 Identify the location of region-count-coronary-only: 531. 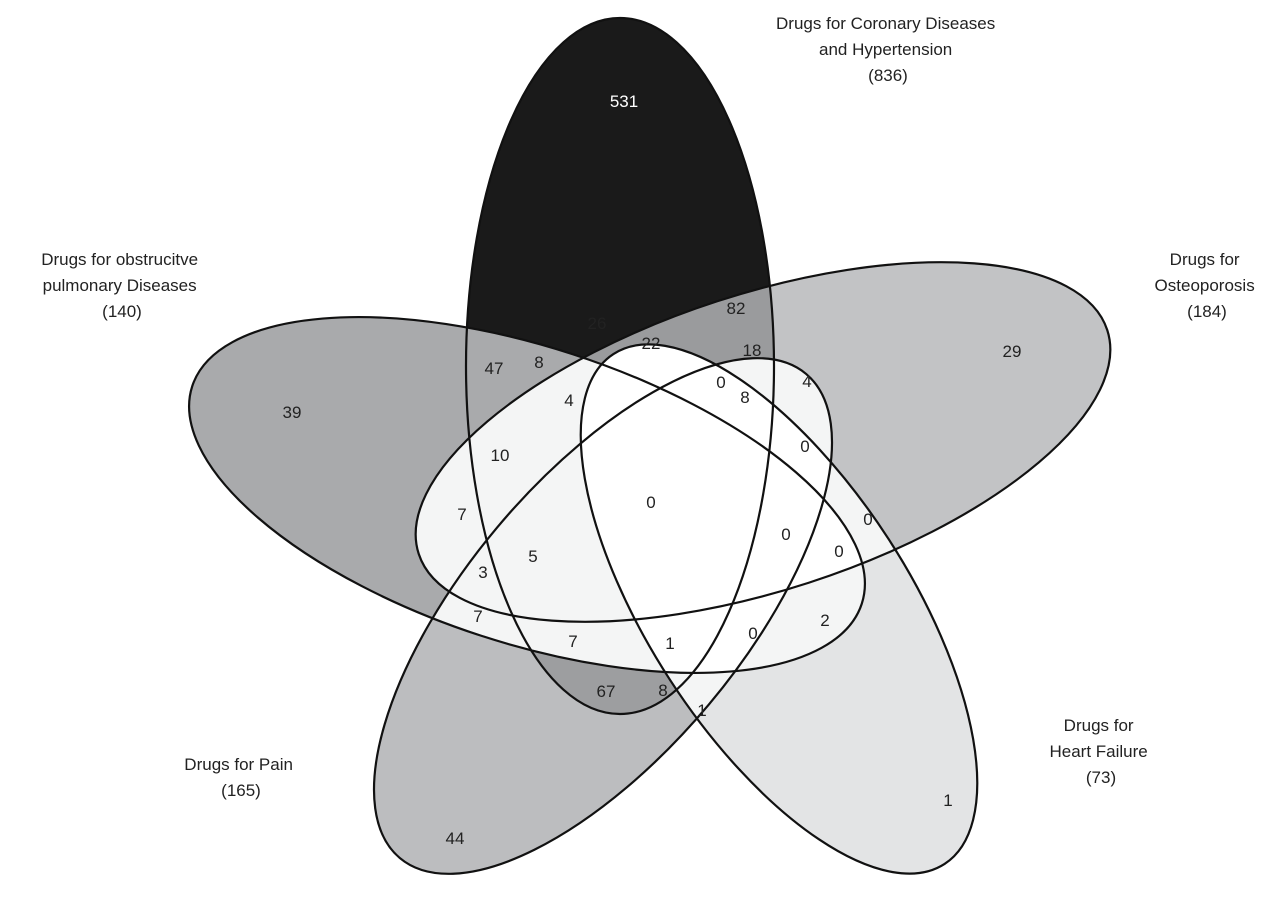
(624, 101).